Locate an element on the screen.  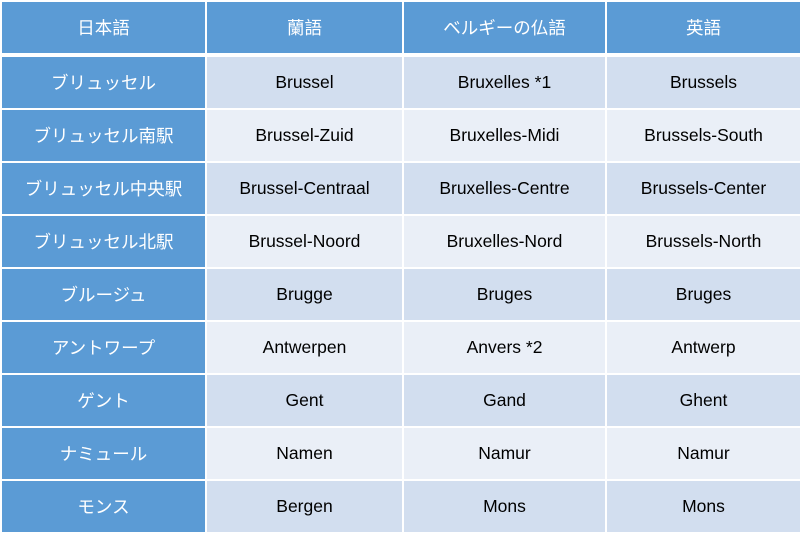
cell-japanese: ブリュッセル北駅 is located at coordinates (103, 241).